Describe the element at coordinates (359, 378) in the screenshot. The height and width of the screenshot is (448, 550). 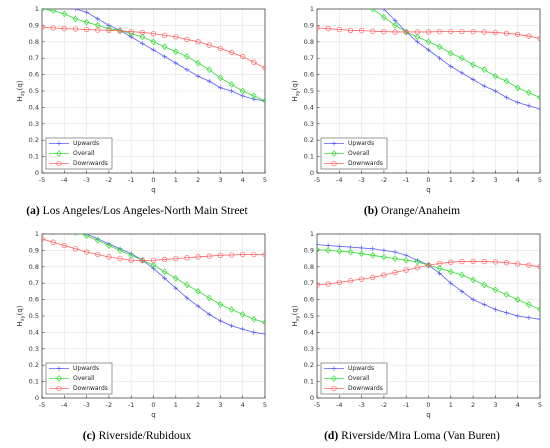
I see `legend-label: Overall` at that location.